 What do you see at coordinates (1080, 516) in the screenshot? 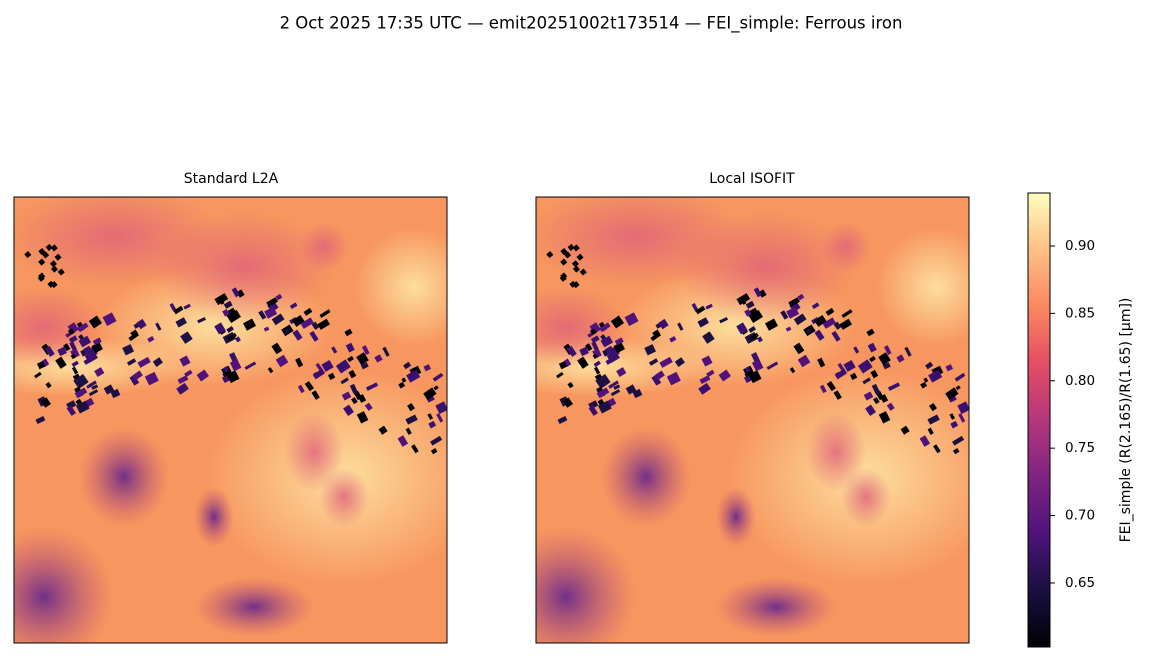
I see `colorbar-tick-label: 0.70` at bounding box center [1080, 516].